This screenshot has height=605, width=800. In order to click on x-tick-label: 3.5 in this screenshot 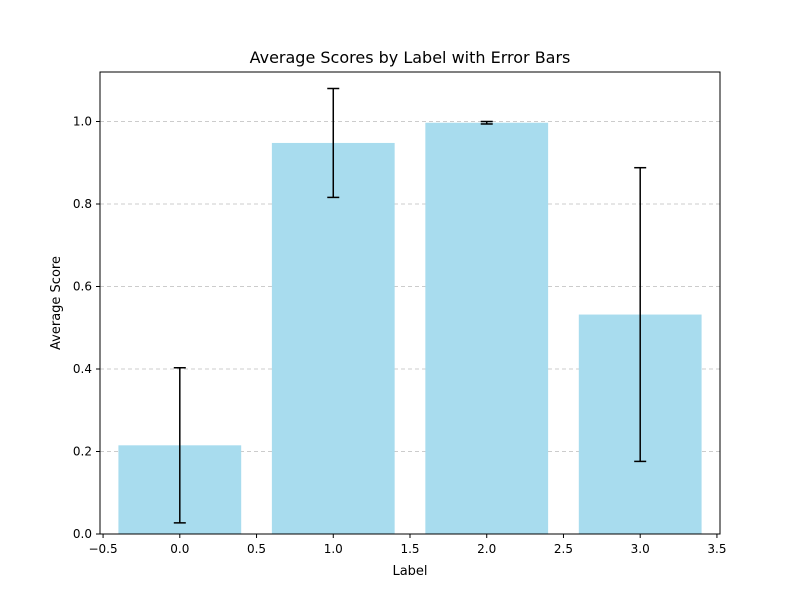, I will do `click(716, 549)`.